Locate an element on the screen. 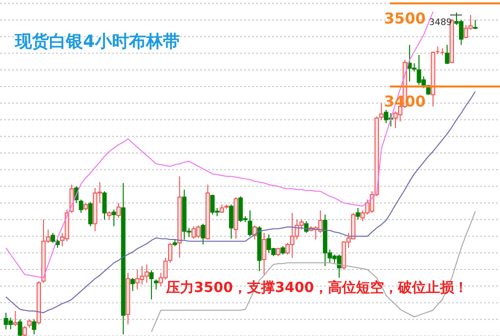 The image size is (500, 336). ref-line-label: 3500 is located at coordinates (405, 18).